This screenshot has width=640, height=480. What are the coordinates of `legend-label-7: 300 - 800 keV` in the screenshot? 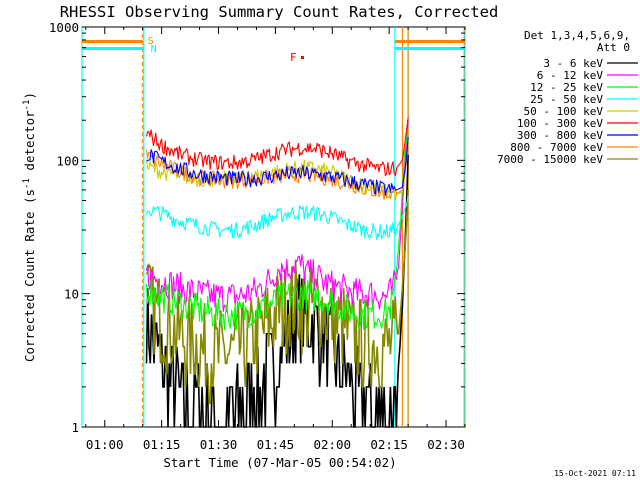 It's located at (560, 135).